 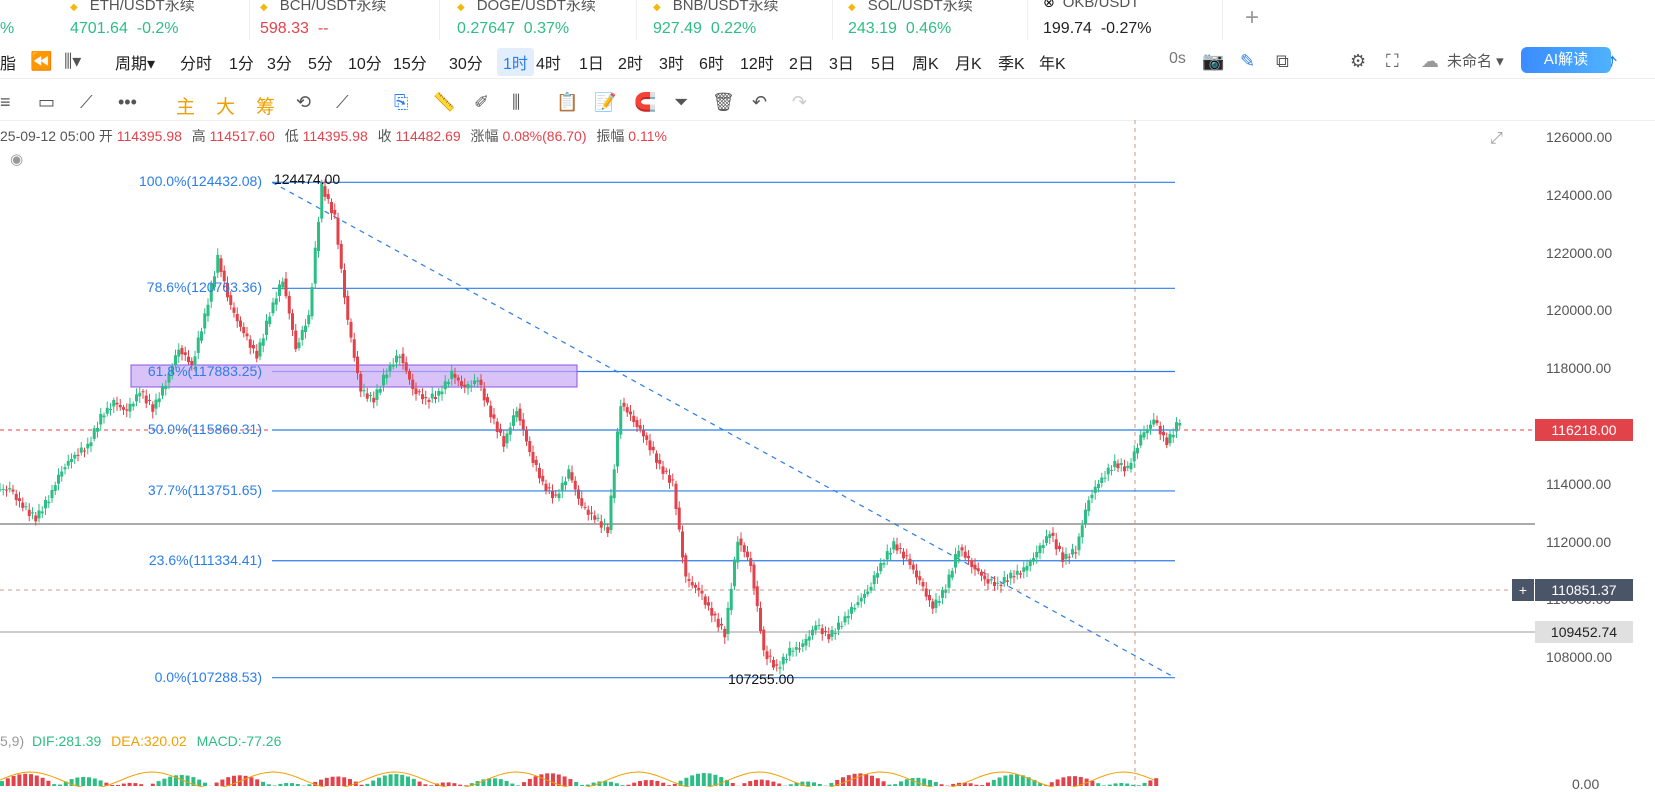 I want to click on timeframe-12时: 12时, so click(x=757, y=62).